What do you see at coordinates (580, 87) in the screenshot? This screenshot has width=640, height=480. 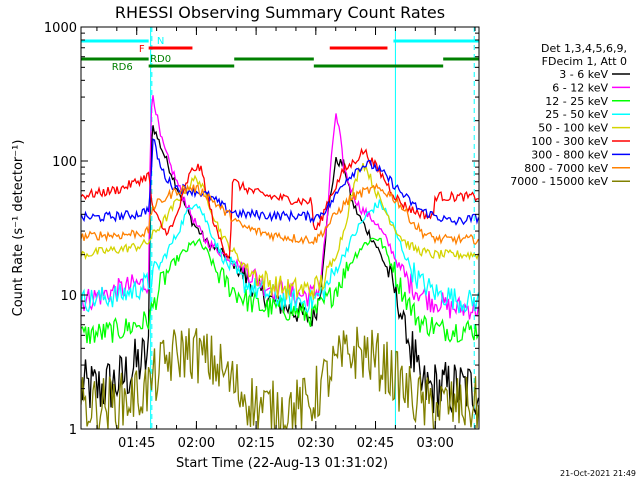 I see `legend-label-1: 6 - 12 keV` at bounding box center [580, 87].